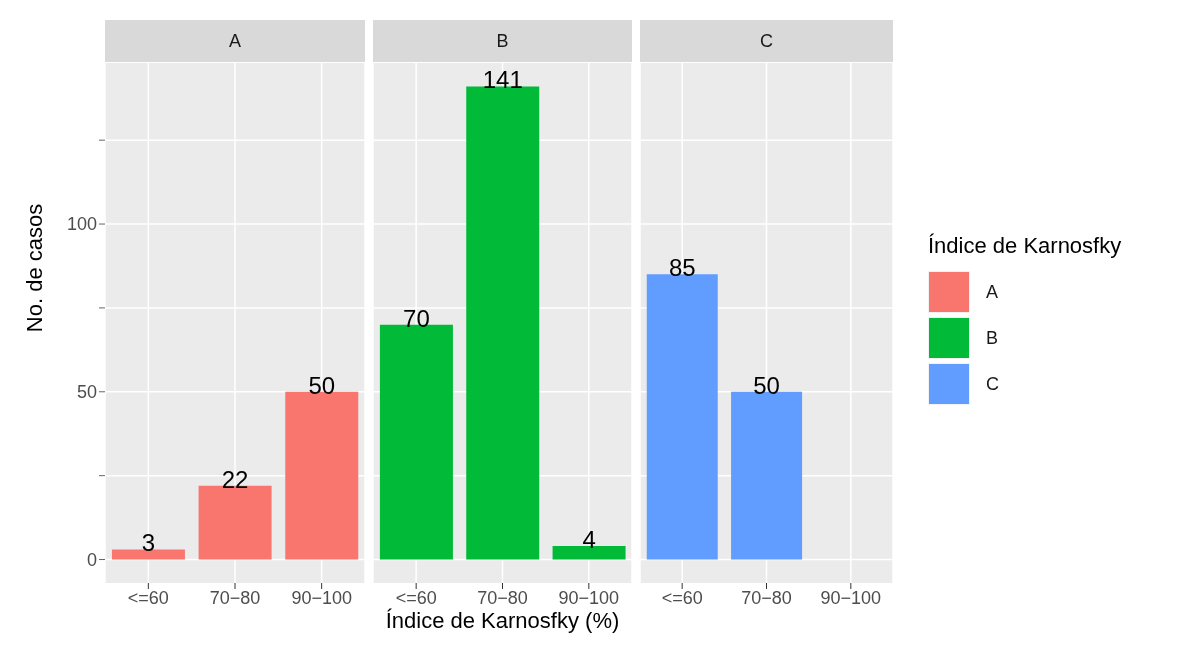 The image size is (1186, 648). Describe the element at coordinates (992, 338) in the screenshot. I see `legend-label: B` at that location.